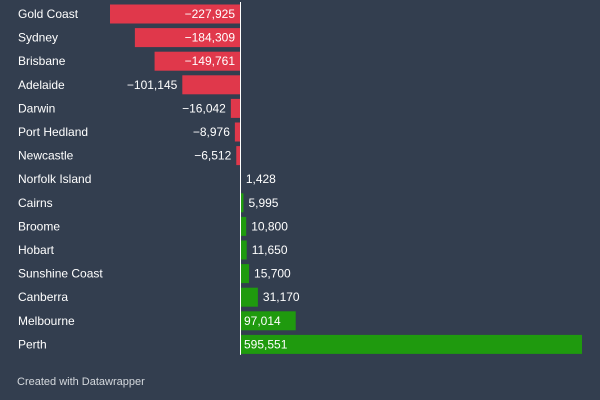  What do you see at coordinates (46, 156) in the screenshot?
I see `category-label: Newcastle` at bounding box center [46, 156].